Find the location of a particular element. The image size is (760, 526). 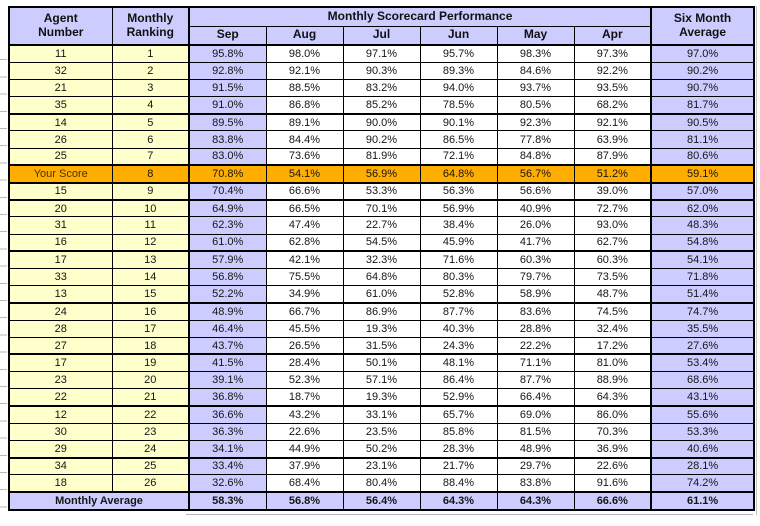

score-cell: 75.5% is located at coordinates (304, 277).